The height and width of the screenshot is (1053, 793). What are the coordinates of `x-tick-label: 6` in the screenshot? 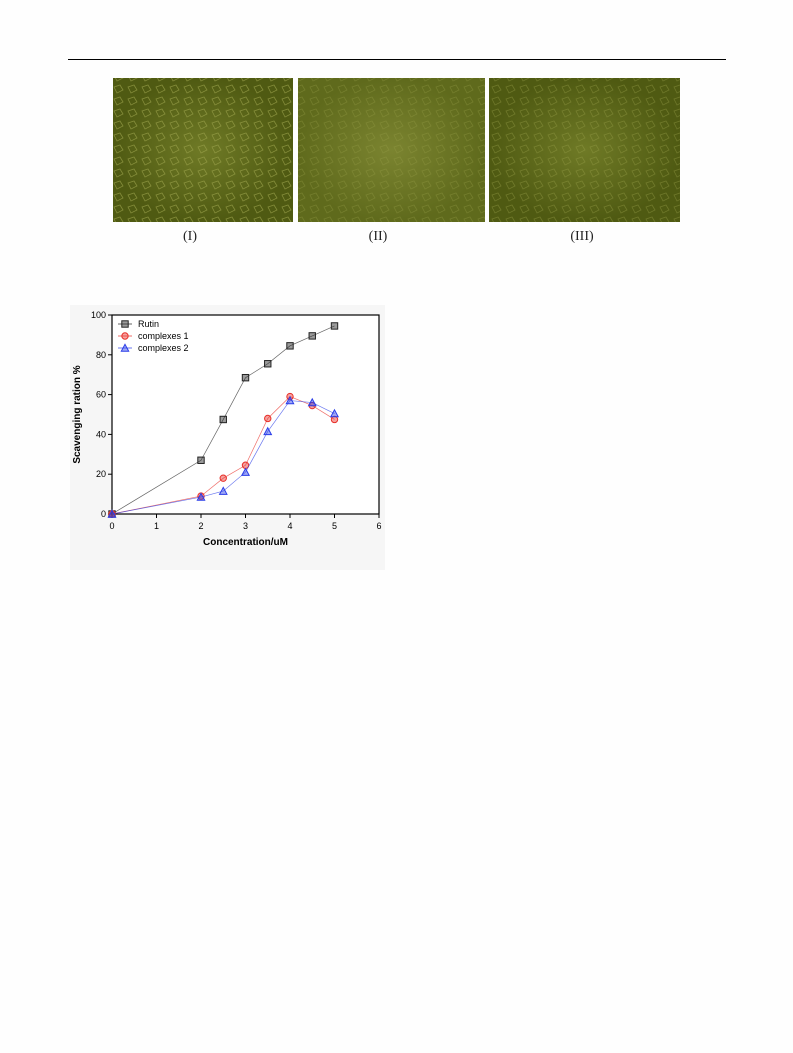 It's located at (378, 526).